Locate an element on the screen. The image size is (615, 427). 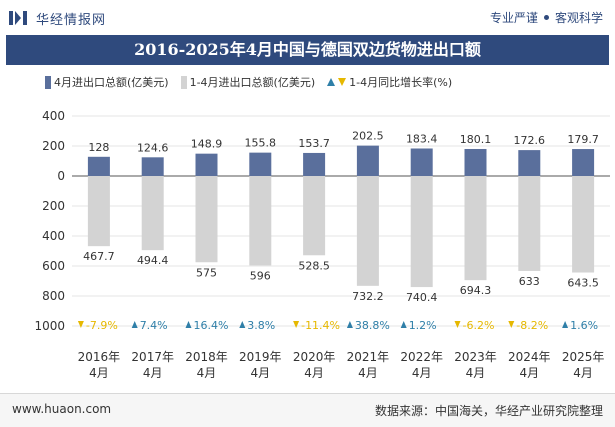
y-tick-label: 800 is located at coordinates (53, 296).